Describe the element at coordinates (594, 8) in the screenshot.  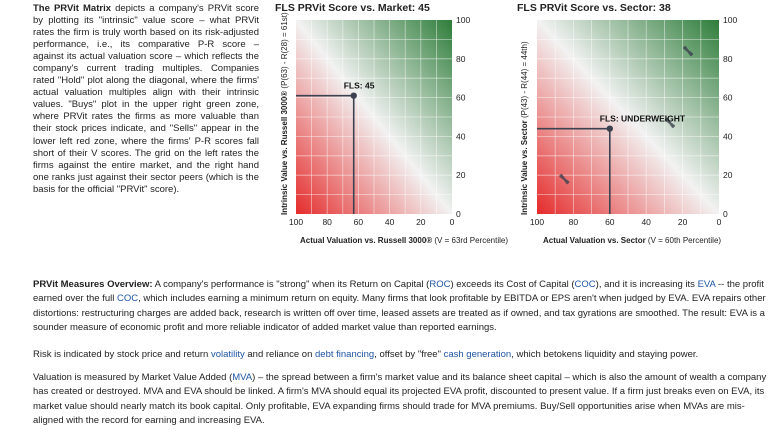
I see `sector-chart-title: FLS PRVit Score vs. Sector: 38` at that location.